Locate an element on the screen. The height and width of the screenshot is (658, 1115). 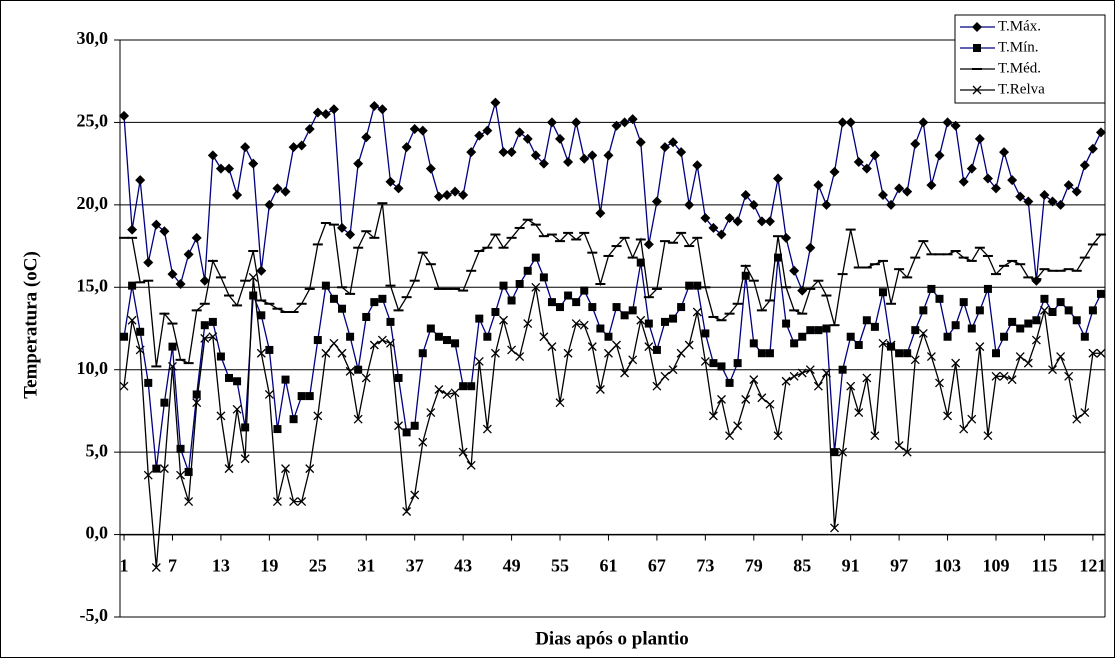
y-axis-title: Temperatura (oC) is located at coordinates (30, 325).